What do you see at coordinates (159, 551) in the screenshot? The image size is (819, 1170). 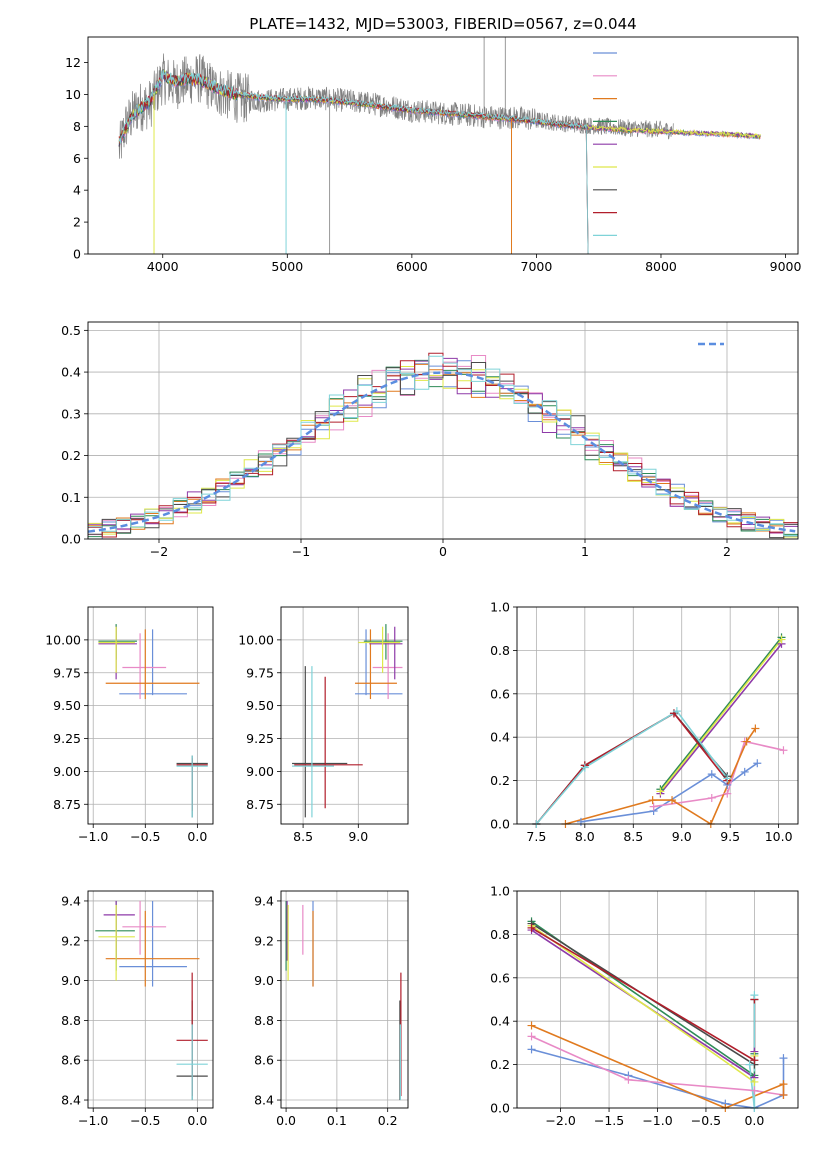 I see `x-tick-label: −2` at bounding box center [159, 551].